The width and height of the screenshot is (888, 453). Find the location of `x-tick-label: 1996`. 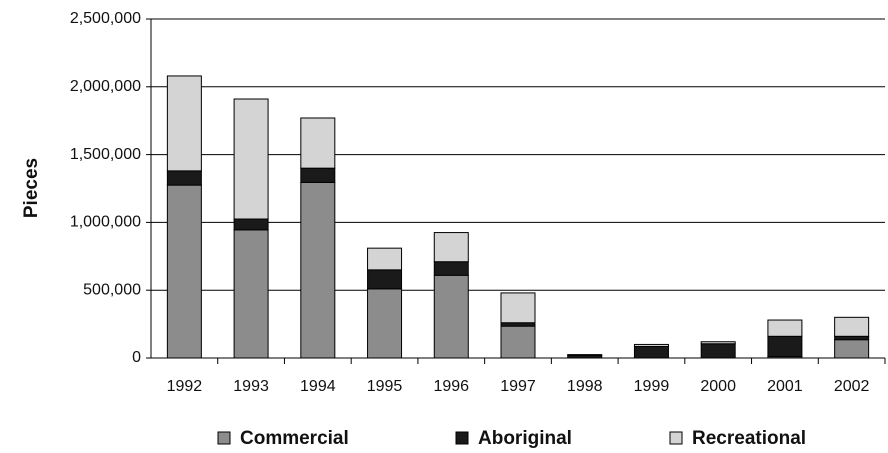

x-tick-label: 1996 is located at coordinates (451, 386).